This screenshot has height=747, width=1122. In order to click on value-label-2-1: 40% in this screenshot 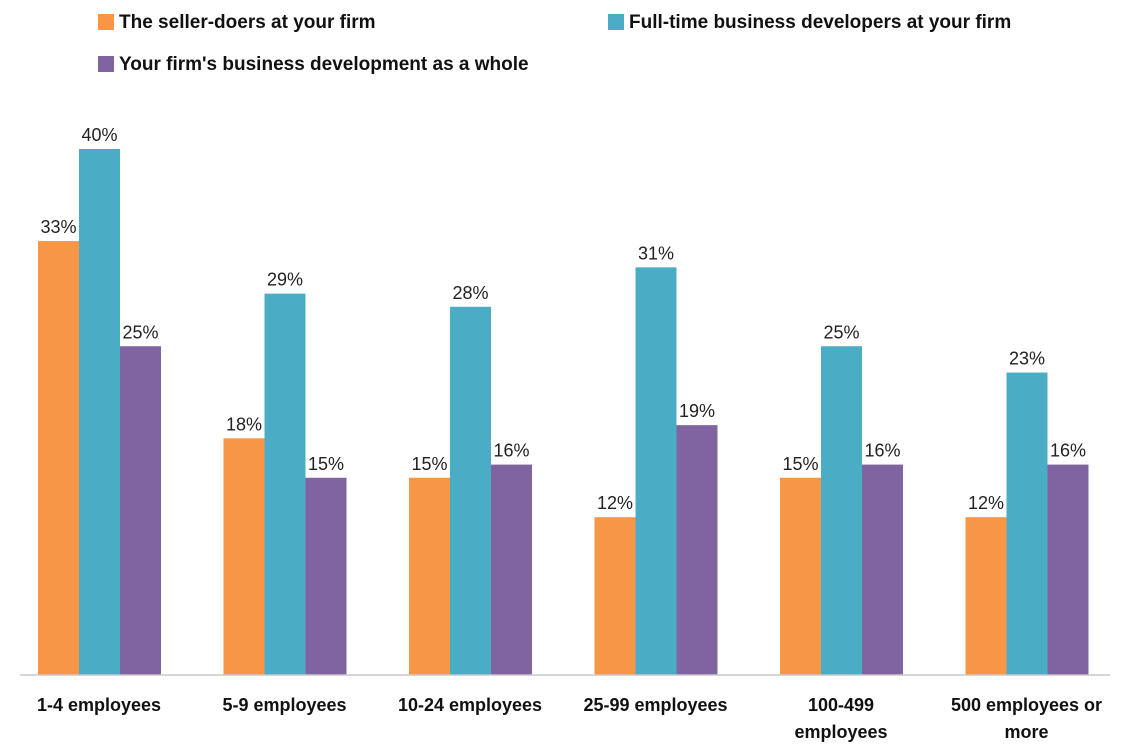, I will do `click(99, 135)`.